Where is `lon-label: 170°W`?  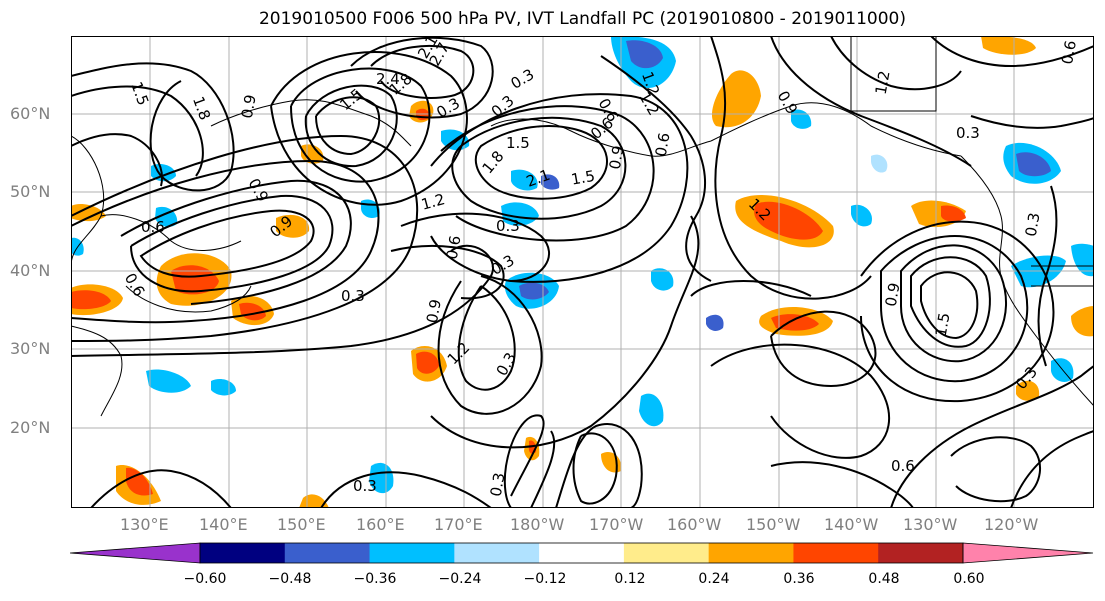
lon-label: 170°W is located at coordinates (616, 524).